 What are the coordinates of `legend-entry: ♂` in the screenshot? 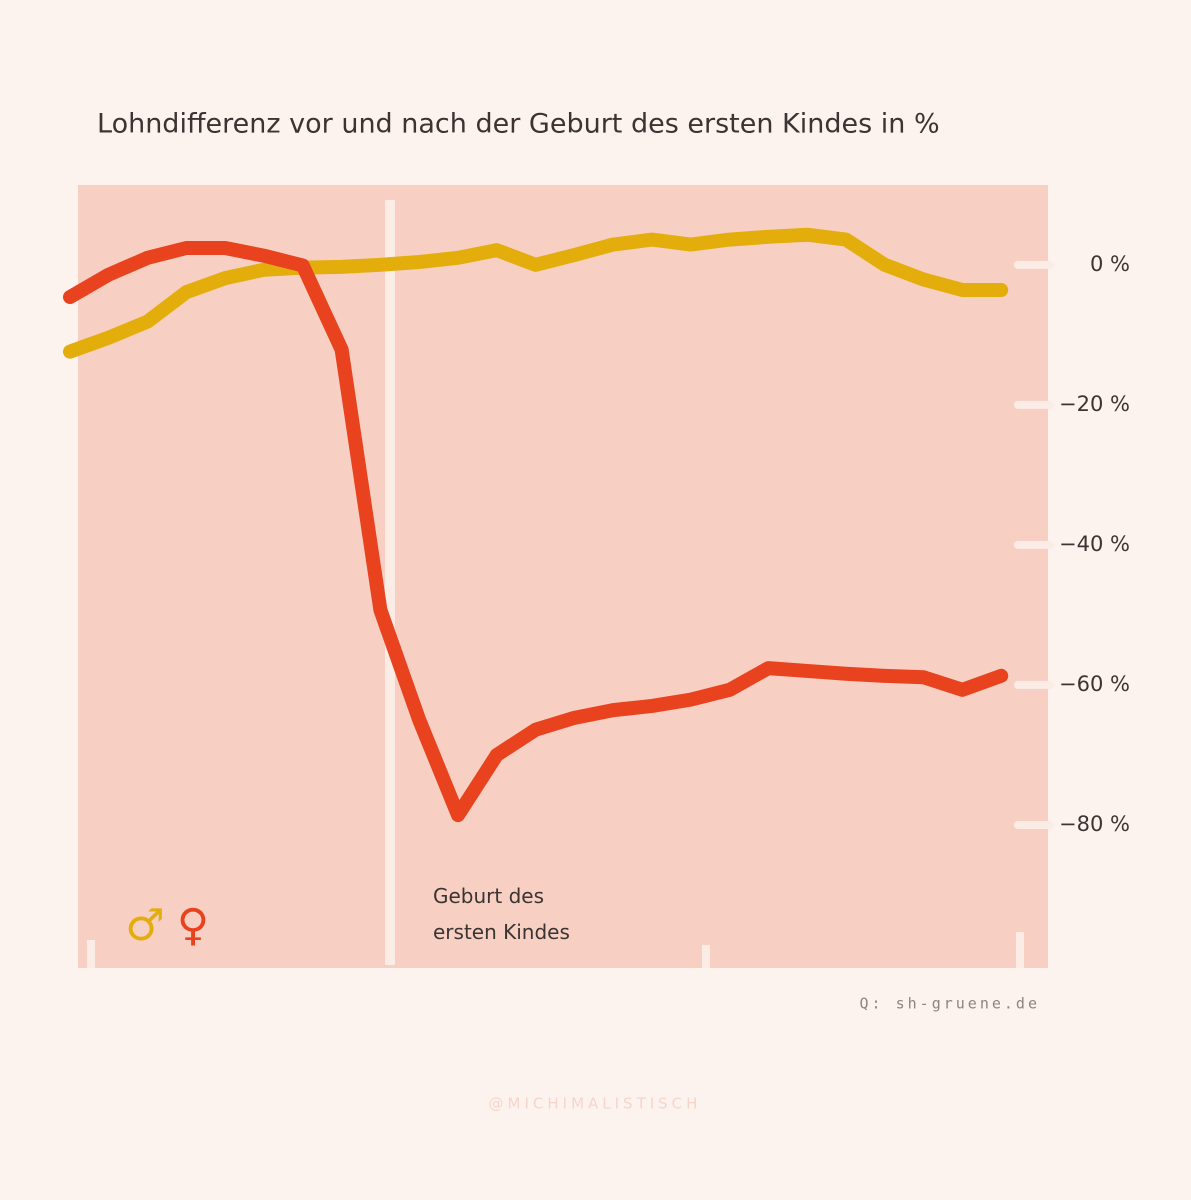 It's located at (144, 925).